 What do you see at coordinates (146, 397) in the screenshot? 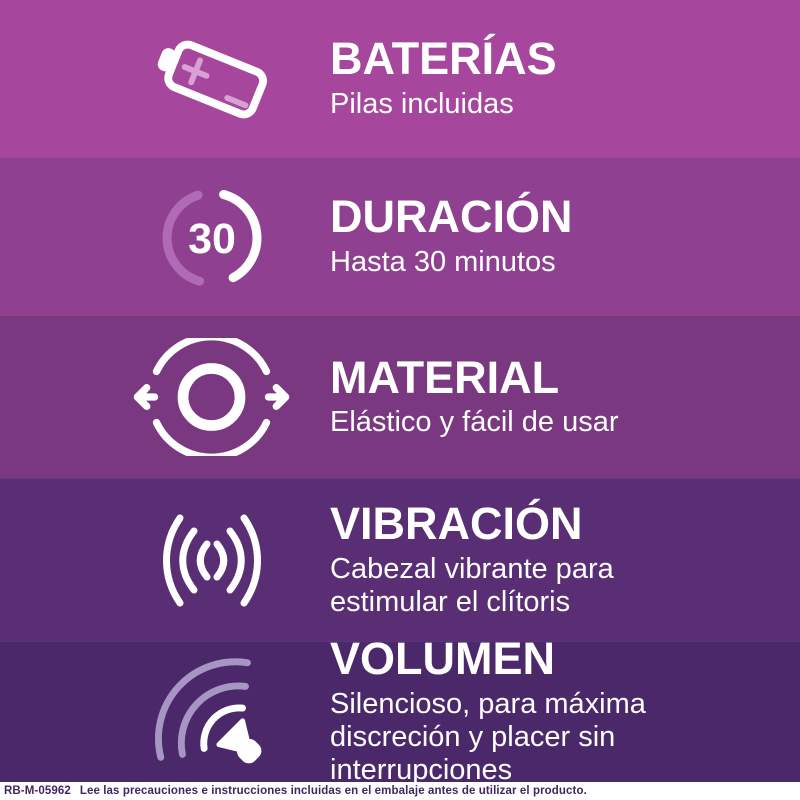
I see `arrow-left` at bounding box center [146, 397].